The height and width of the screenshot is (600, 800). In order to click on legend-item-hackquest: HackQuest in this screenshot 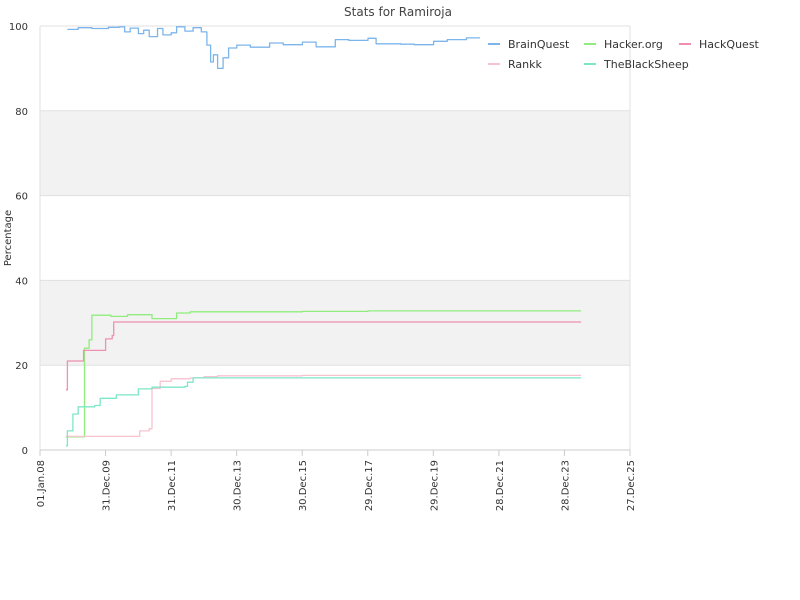, I will do `click(719, 44)`.